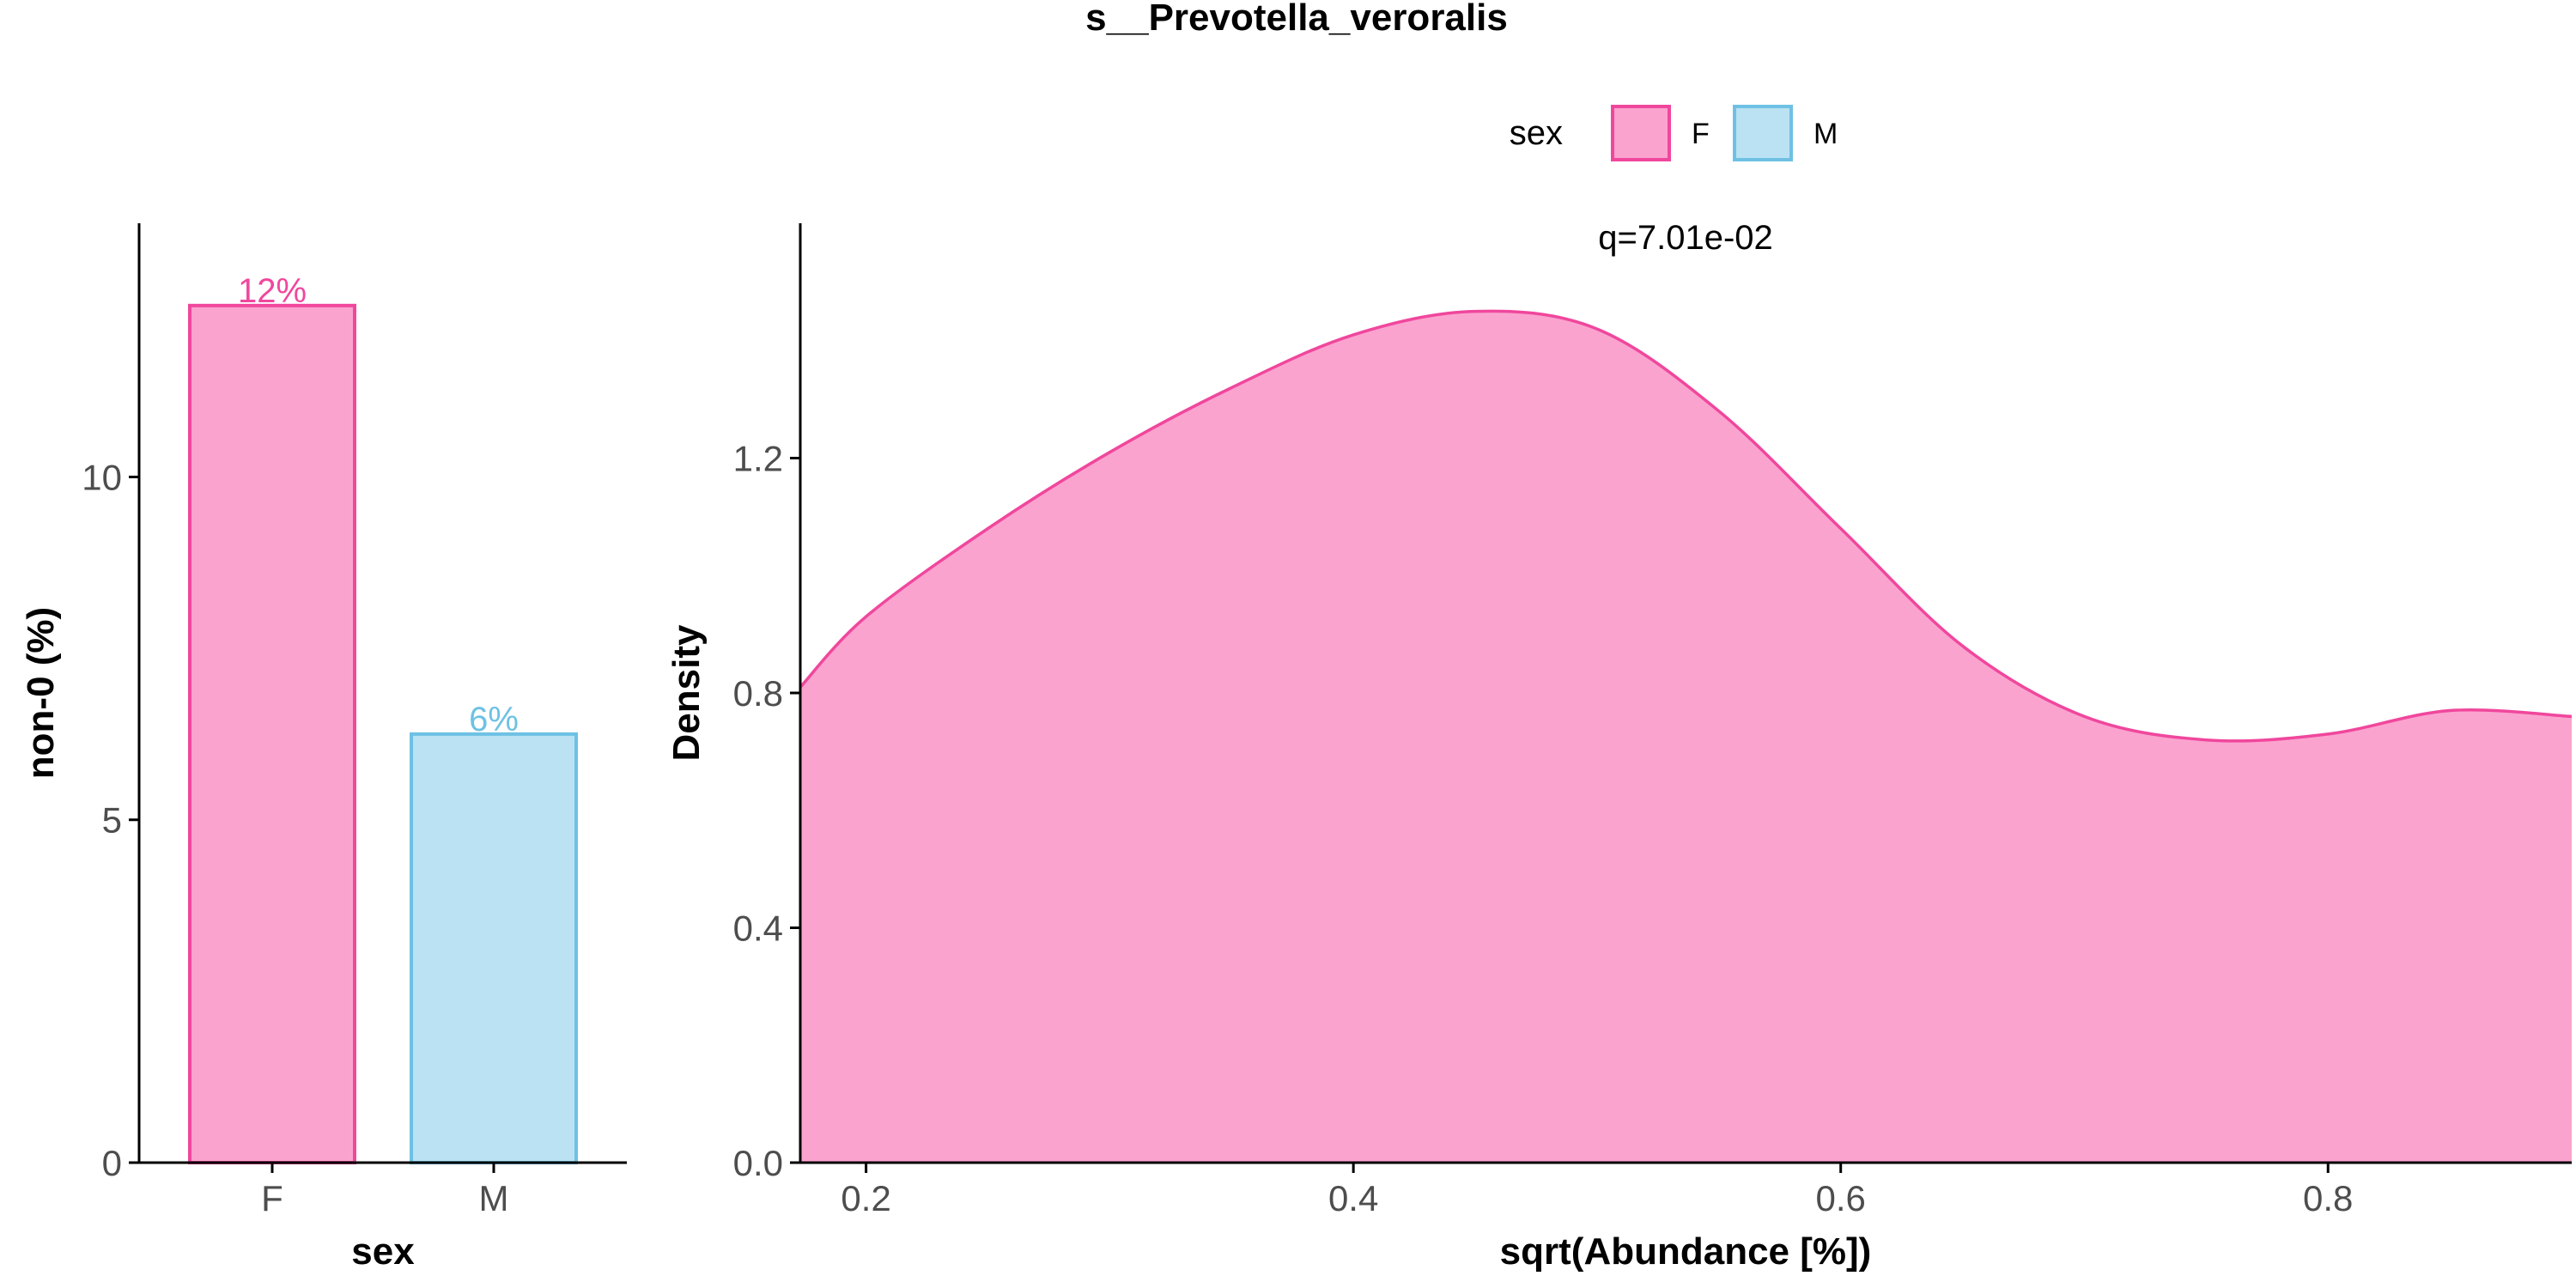 The height and width of the screenshot is (1288, 2576). Describe the element at coordinates (1674, 133) in the screenshot. I see `legend: sex F M` at that location.